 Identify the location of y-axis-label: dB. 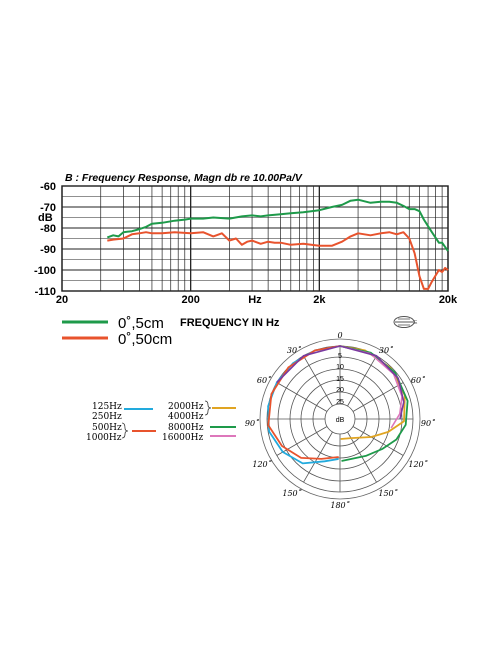
(45, 218).